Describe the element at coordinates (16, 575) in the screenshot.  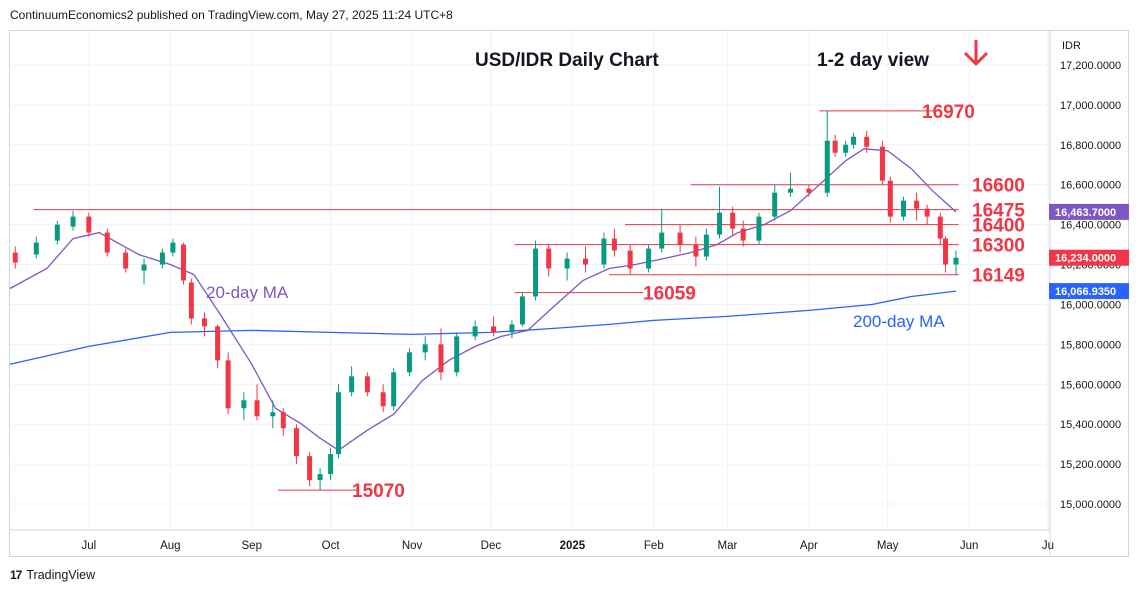
I see `tradingview-logo-icon: 17` at that location.